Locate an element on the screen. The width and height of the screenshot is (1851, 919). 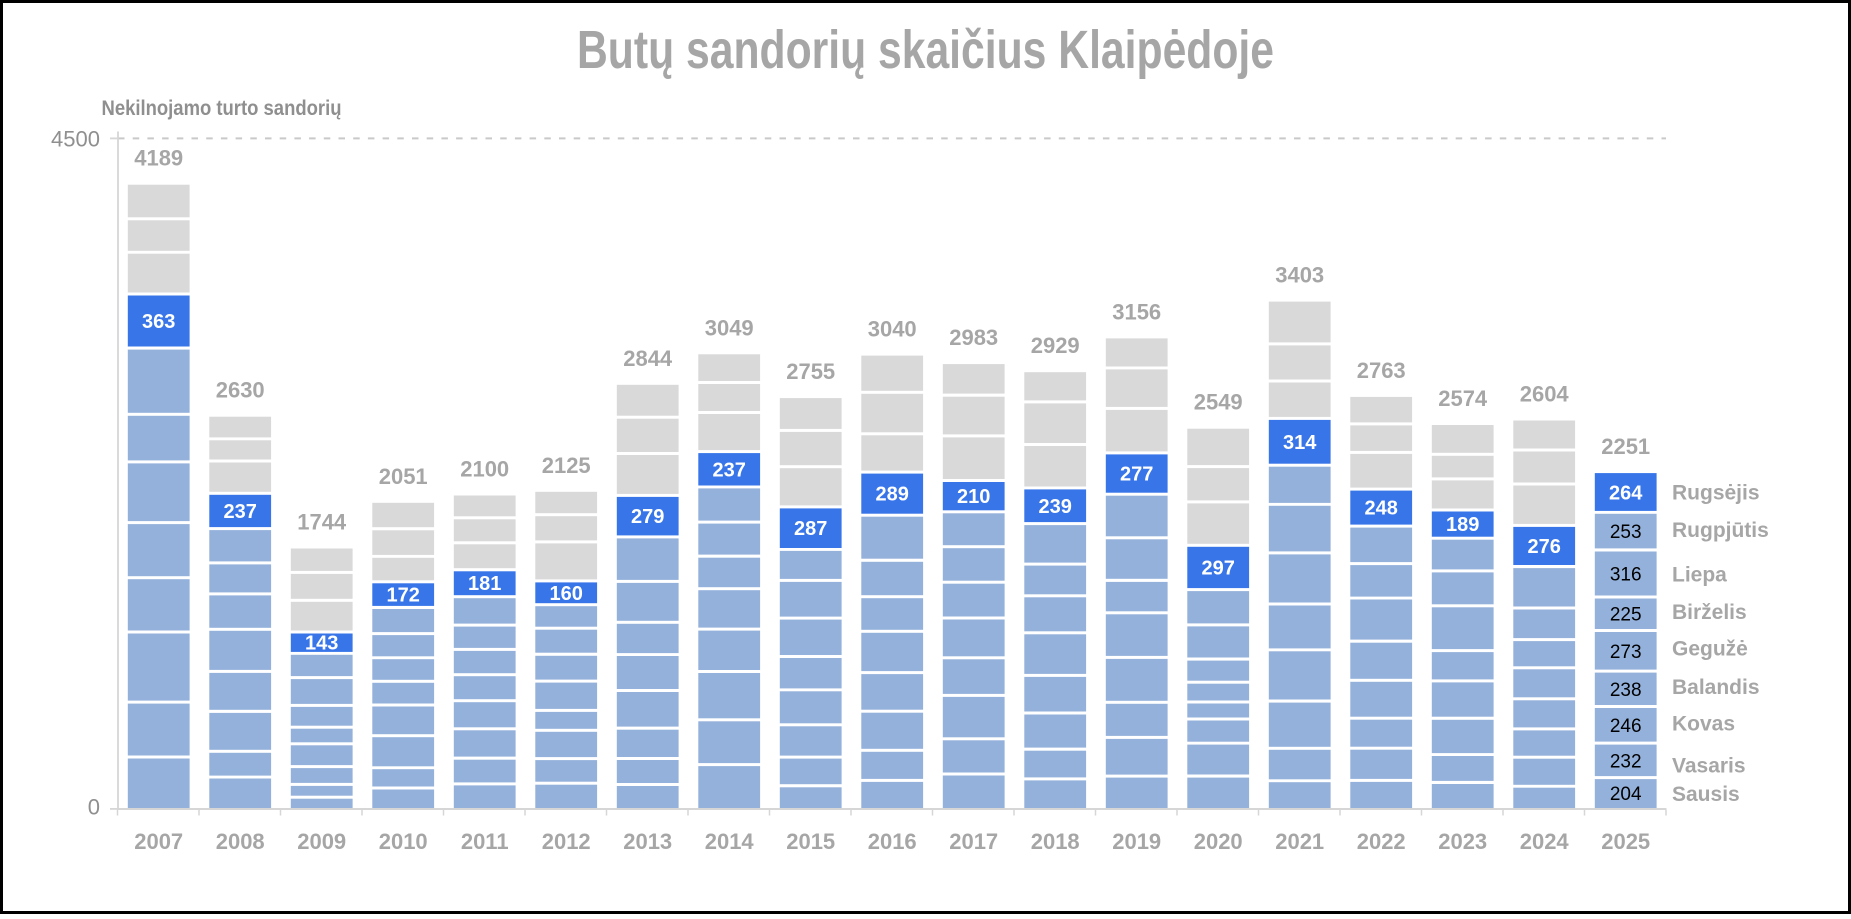
svg-text: 2009 is located at coordinates (321, 841).